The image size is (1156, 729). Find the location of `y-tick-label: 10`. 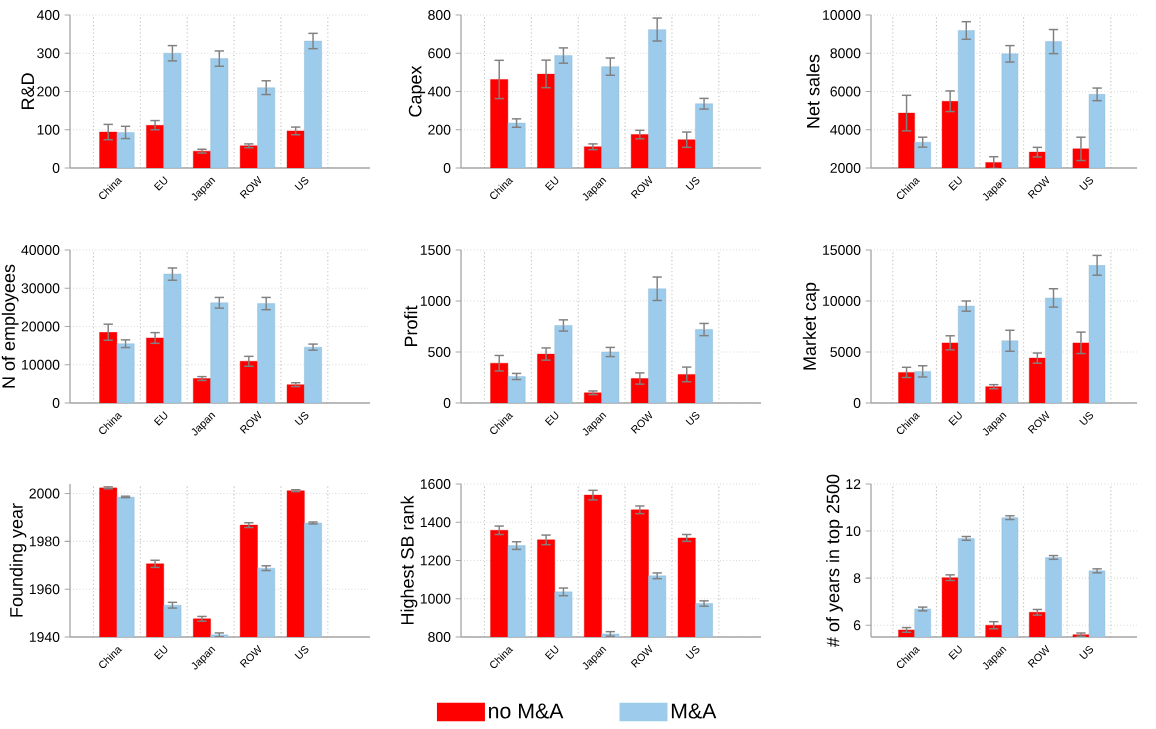

y-tick-label: 10 is located at coordinates (853, 531).